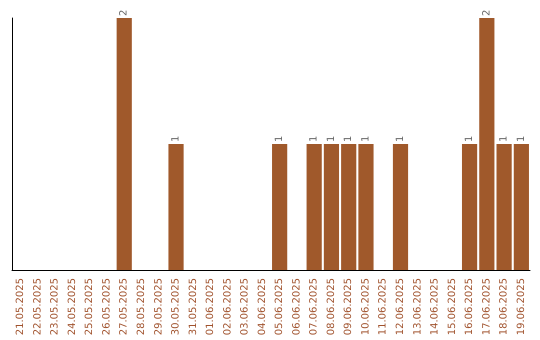 The image size is (540, 340). I want to click on x-tick-label: 05.06.2025, so click(280, 307).